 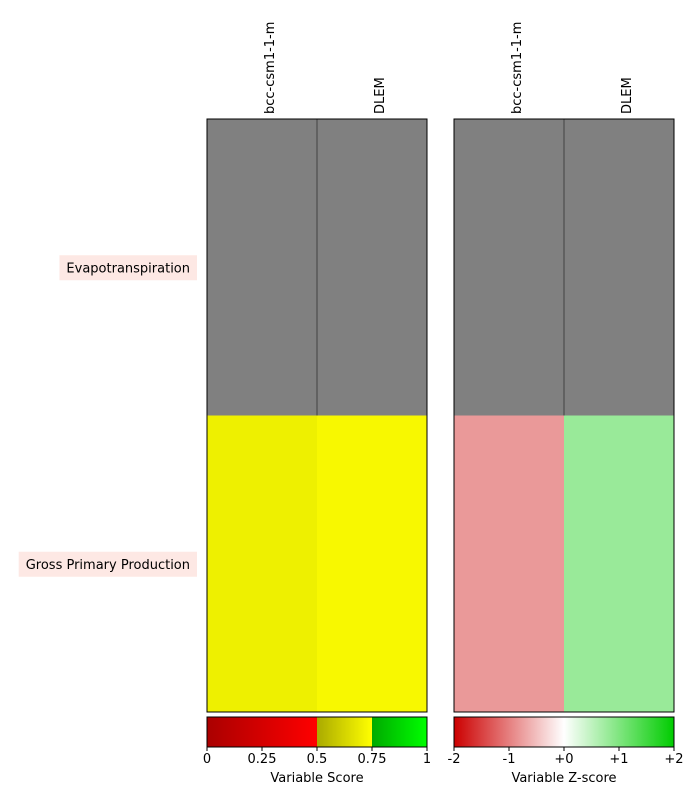 I want to click on colorbar-tick-label: 0.5, so click(x=317, y=759).